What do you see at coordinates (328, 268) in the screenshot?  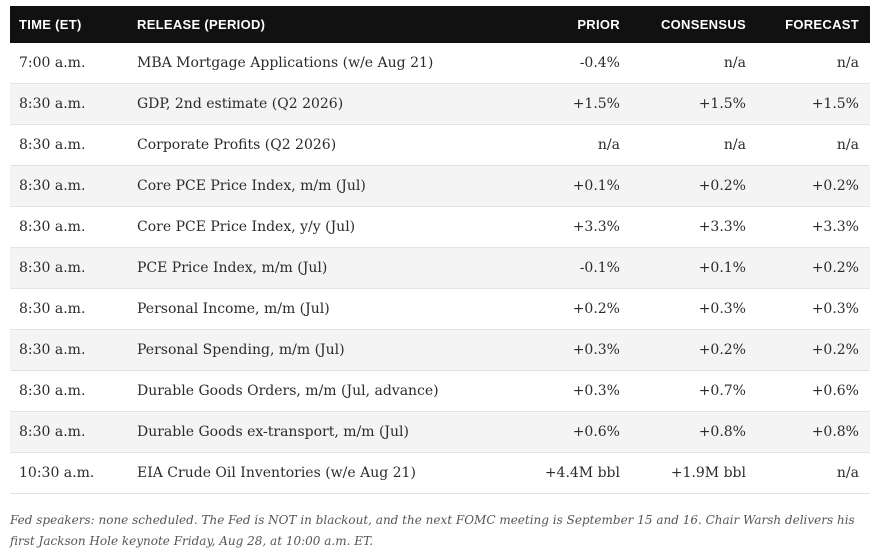 I see `cell-release: PCE Price Index, m/m (Jul)` at bounding box center [328, 268].